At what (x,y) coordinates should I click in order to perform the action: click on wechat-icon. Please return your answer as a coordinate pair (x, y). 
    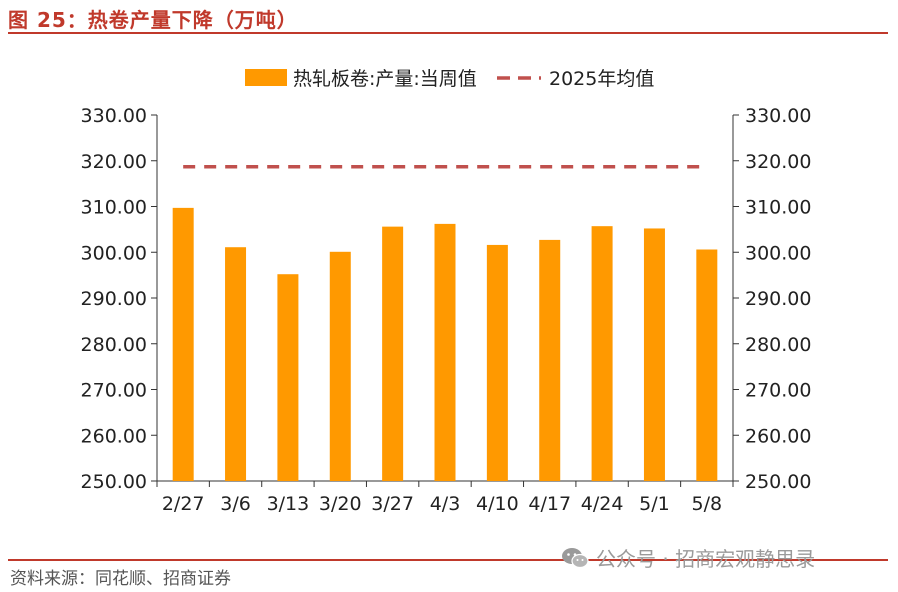
    Looking at the image, I should click on (575, 557).